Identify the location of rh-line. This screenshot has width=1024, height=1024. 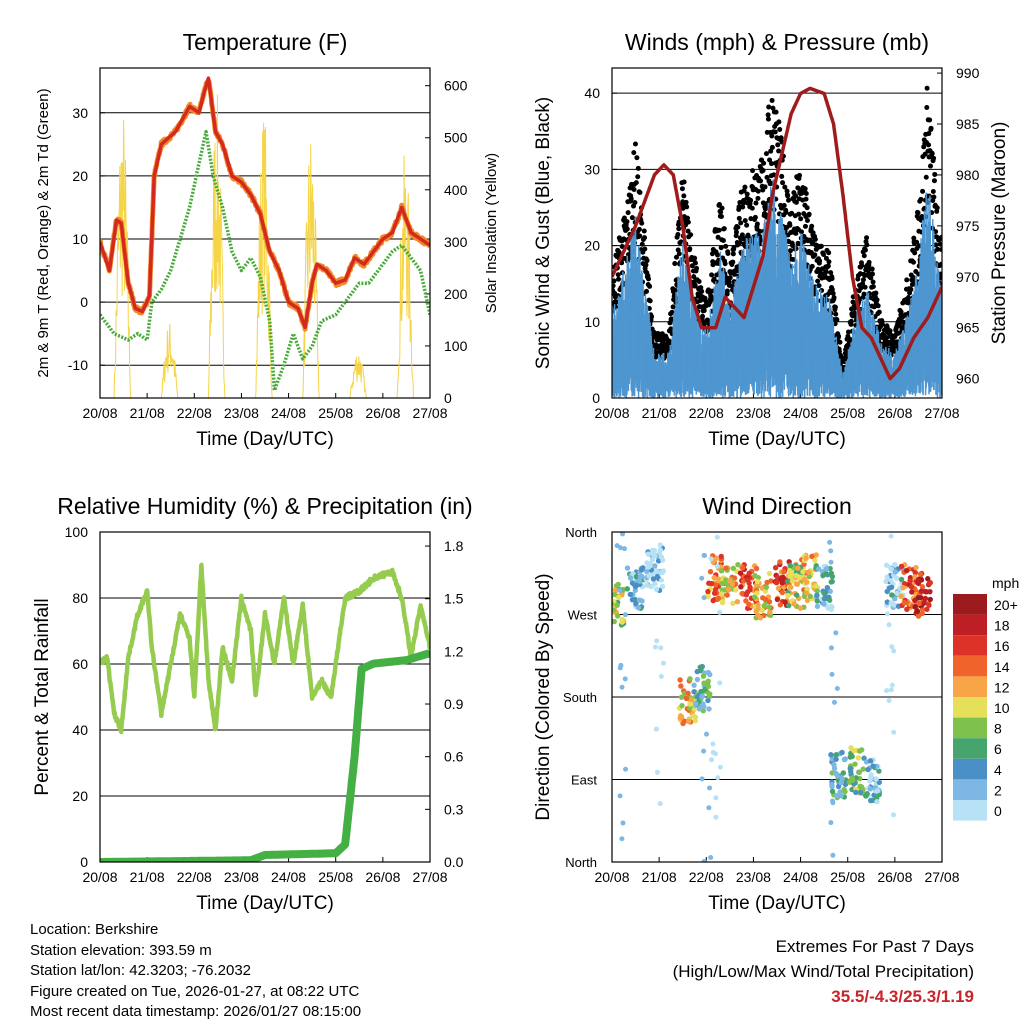
(265, 648).